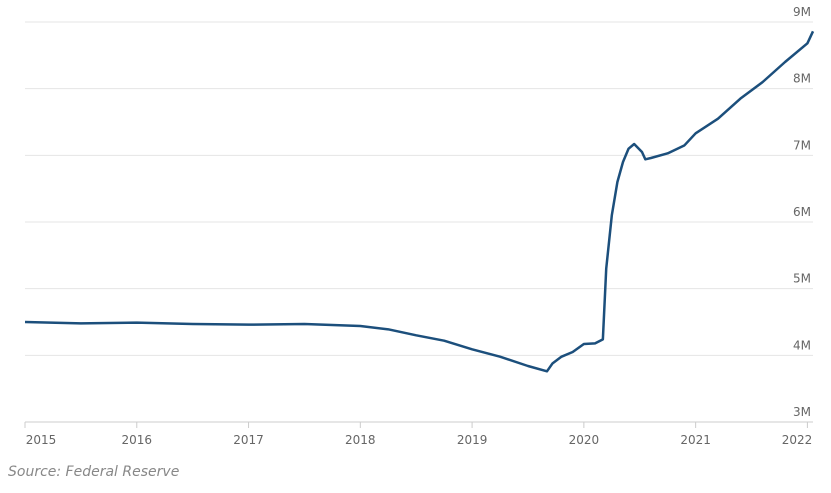  Describe the element at coordinates (802, 145) in the screenshot. I see `y-tick-label: 7M` at that location.